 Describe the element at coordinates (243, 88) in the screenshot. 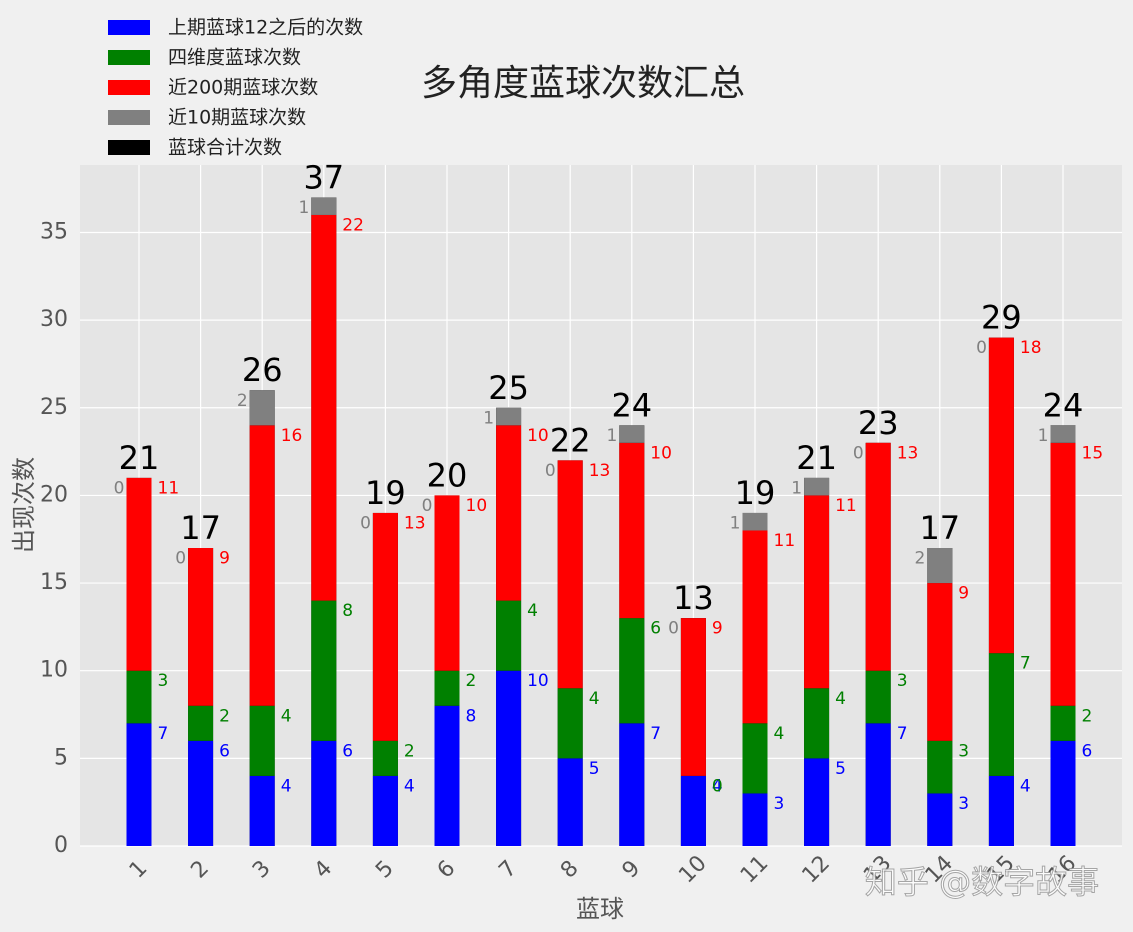

I see `legend-label: 近200期蓝球次数` at that location.